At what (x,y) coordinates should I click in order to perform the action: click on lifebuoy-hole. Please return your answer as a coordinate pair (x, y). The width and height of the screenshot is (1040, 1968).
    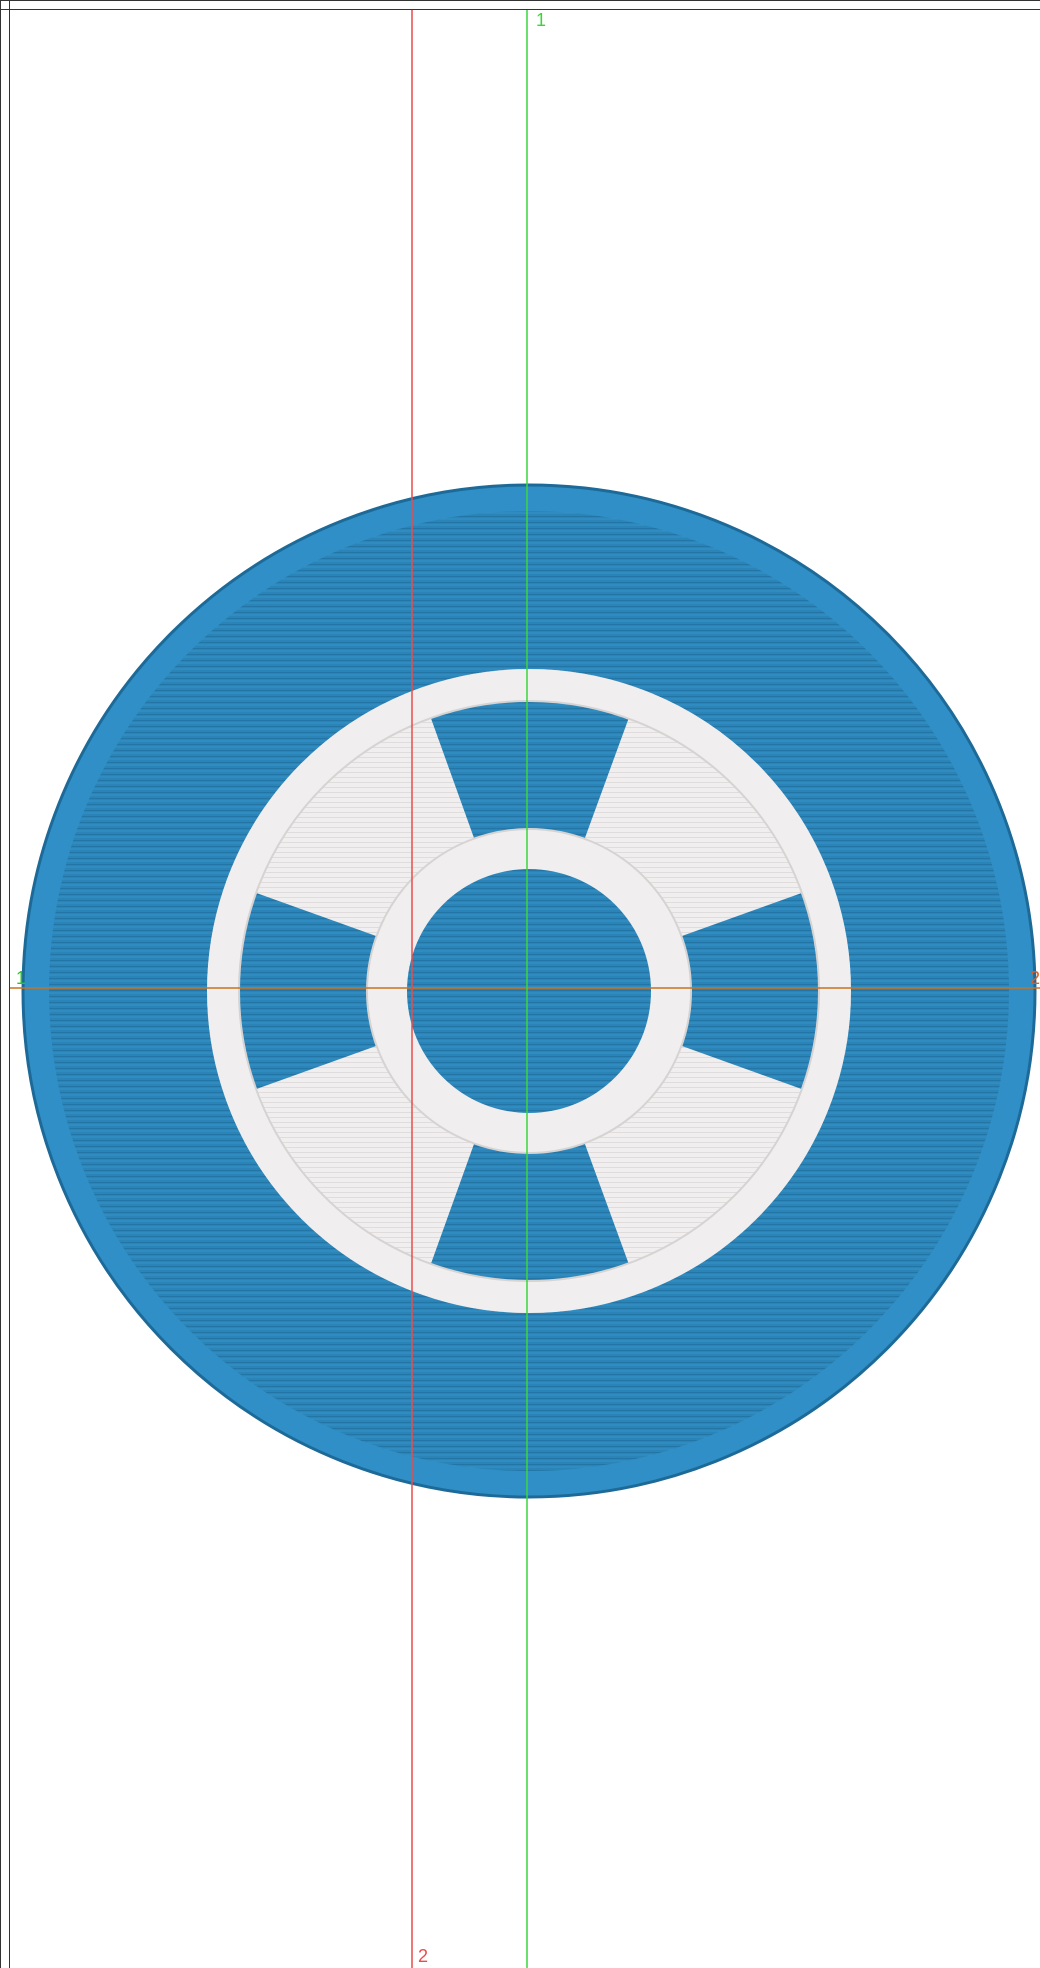
    Looking at the image, I should click on (529, 991).